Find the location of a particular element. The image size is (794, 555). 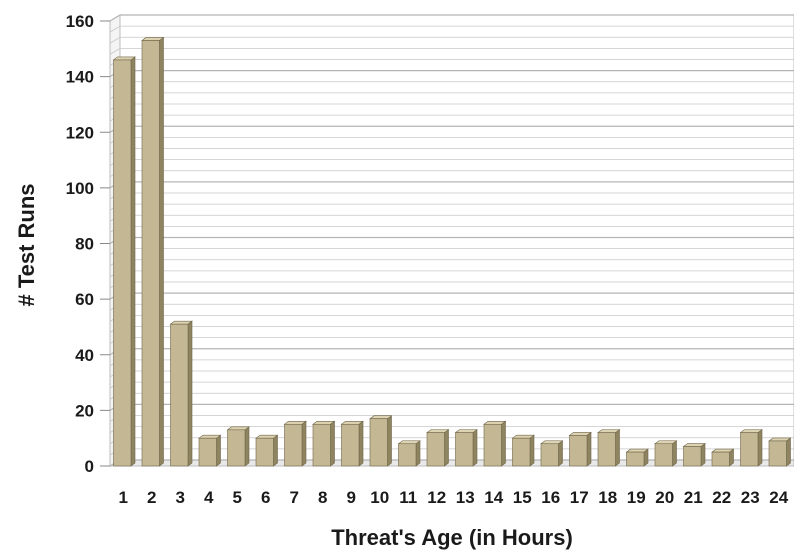

x-tick-label: 24 is located at coordinates (778, 497).